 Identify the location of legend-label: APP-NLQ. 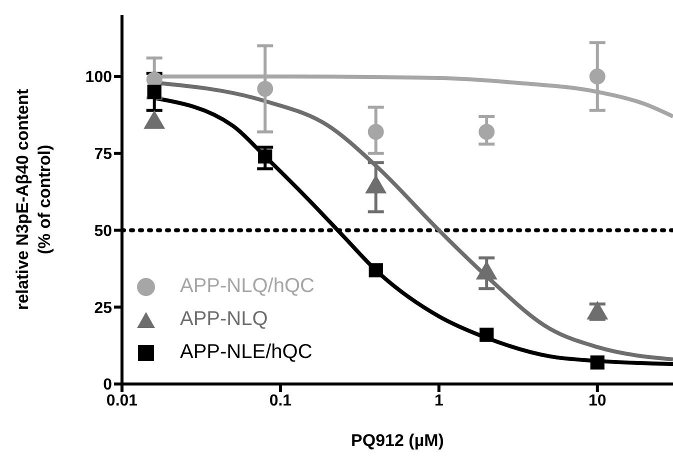
(224, 319).